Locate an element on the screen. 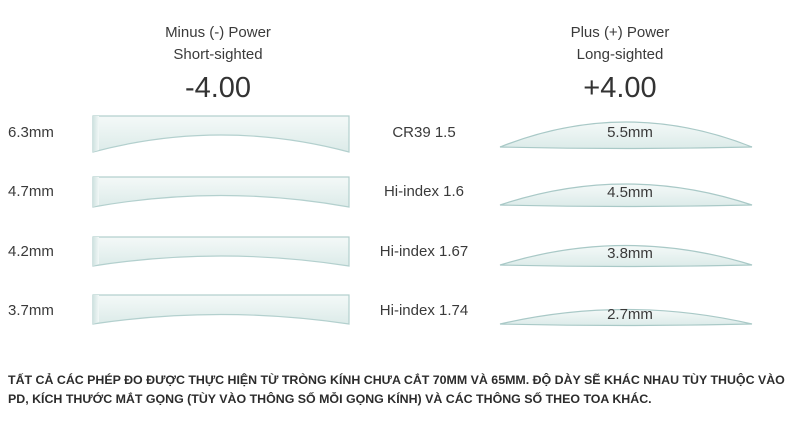 The height and width of the screenshot is (425, 800). material-row-4: Hi-index 1.74 is located at coordinates (424, 310).